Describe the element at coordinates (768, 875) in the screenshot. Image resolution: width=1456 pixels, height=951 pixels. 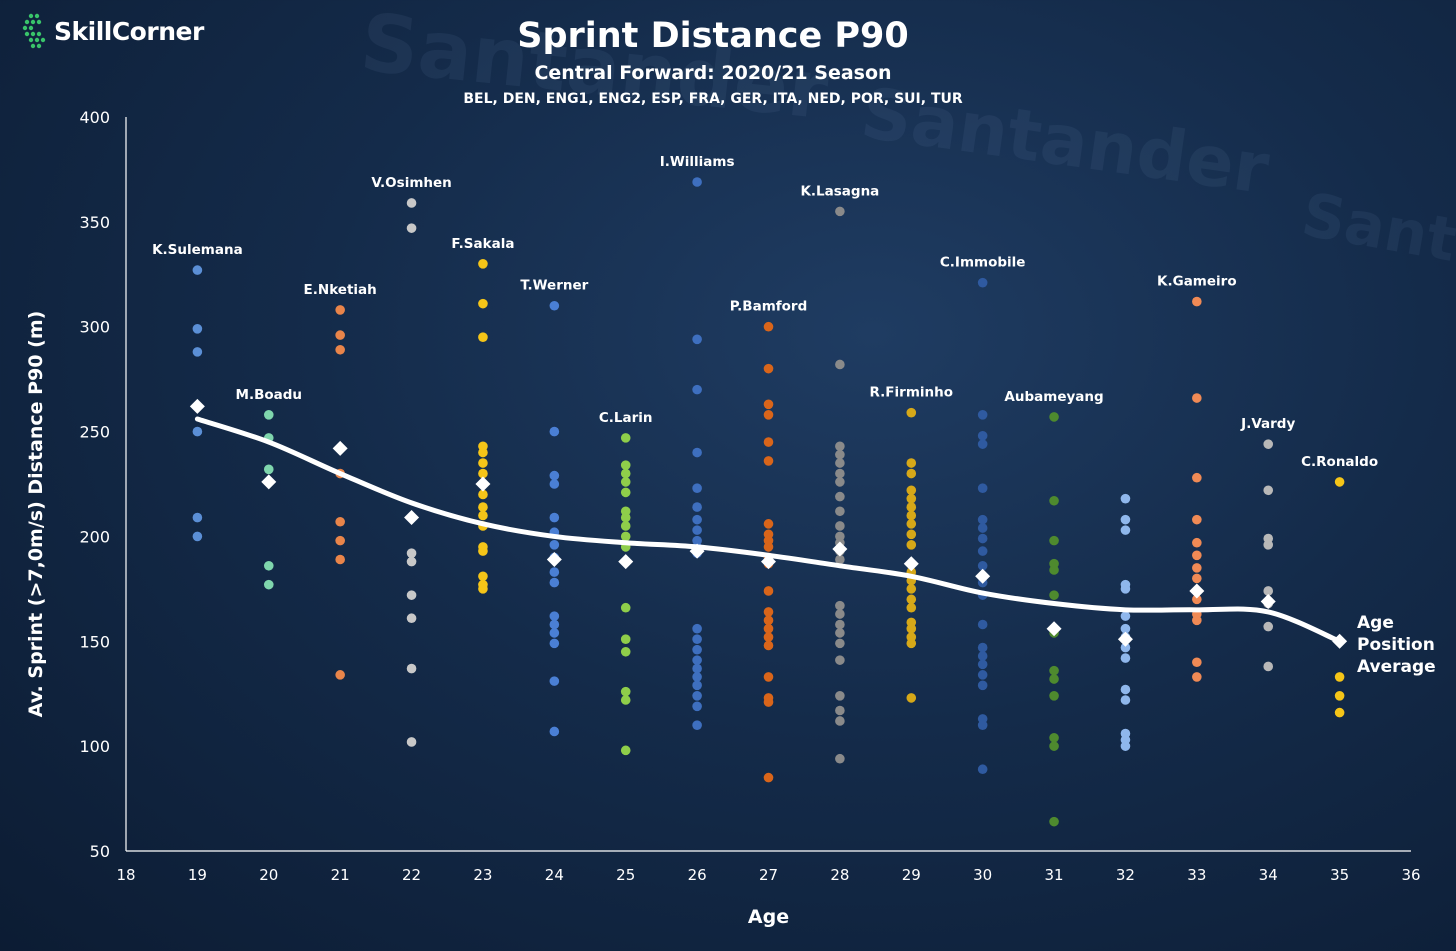
I see `x-tick-label: 27` at that location.